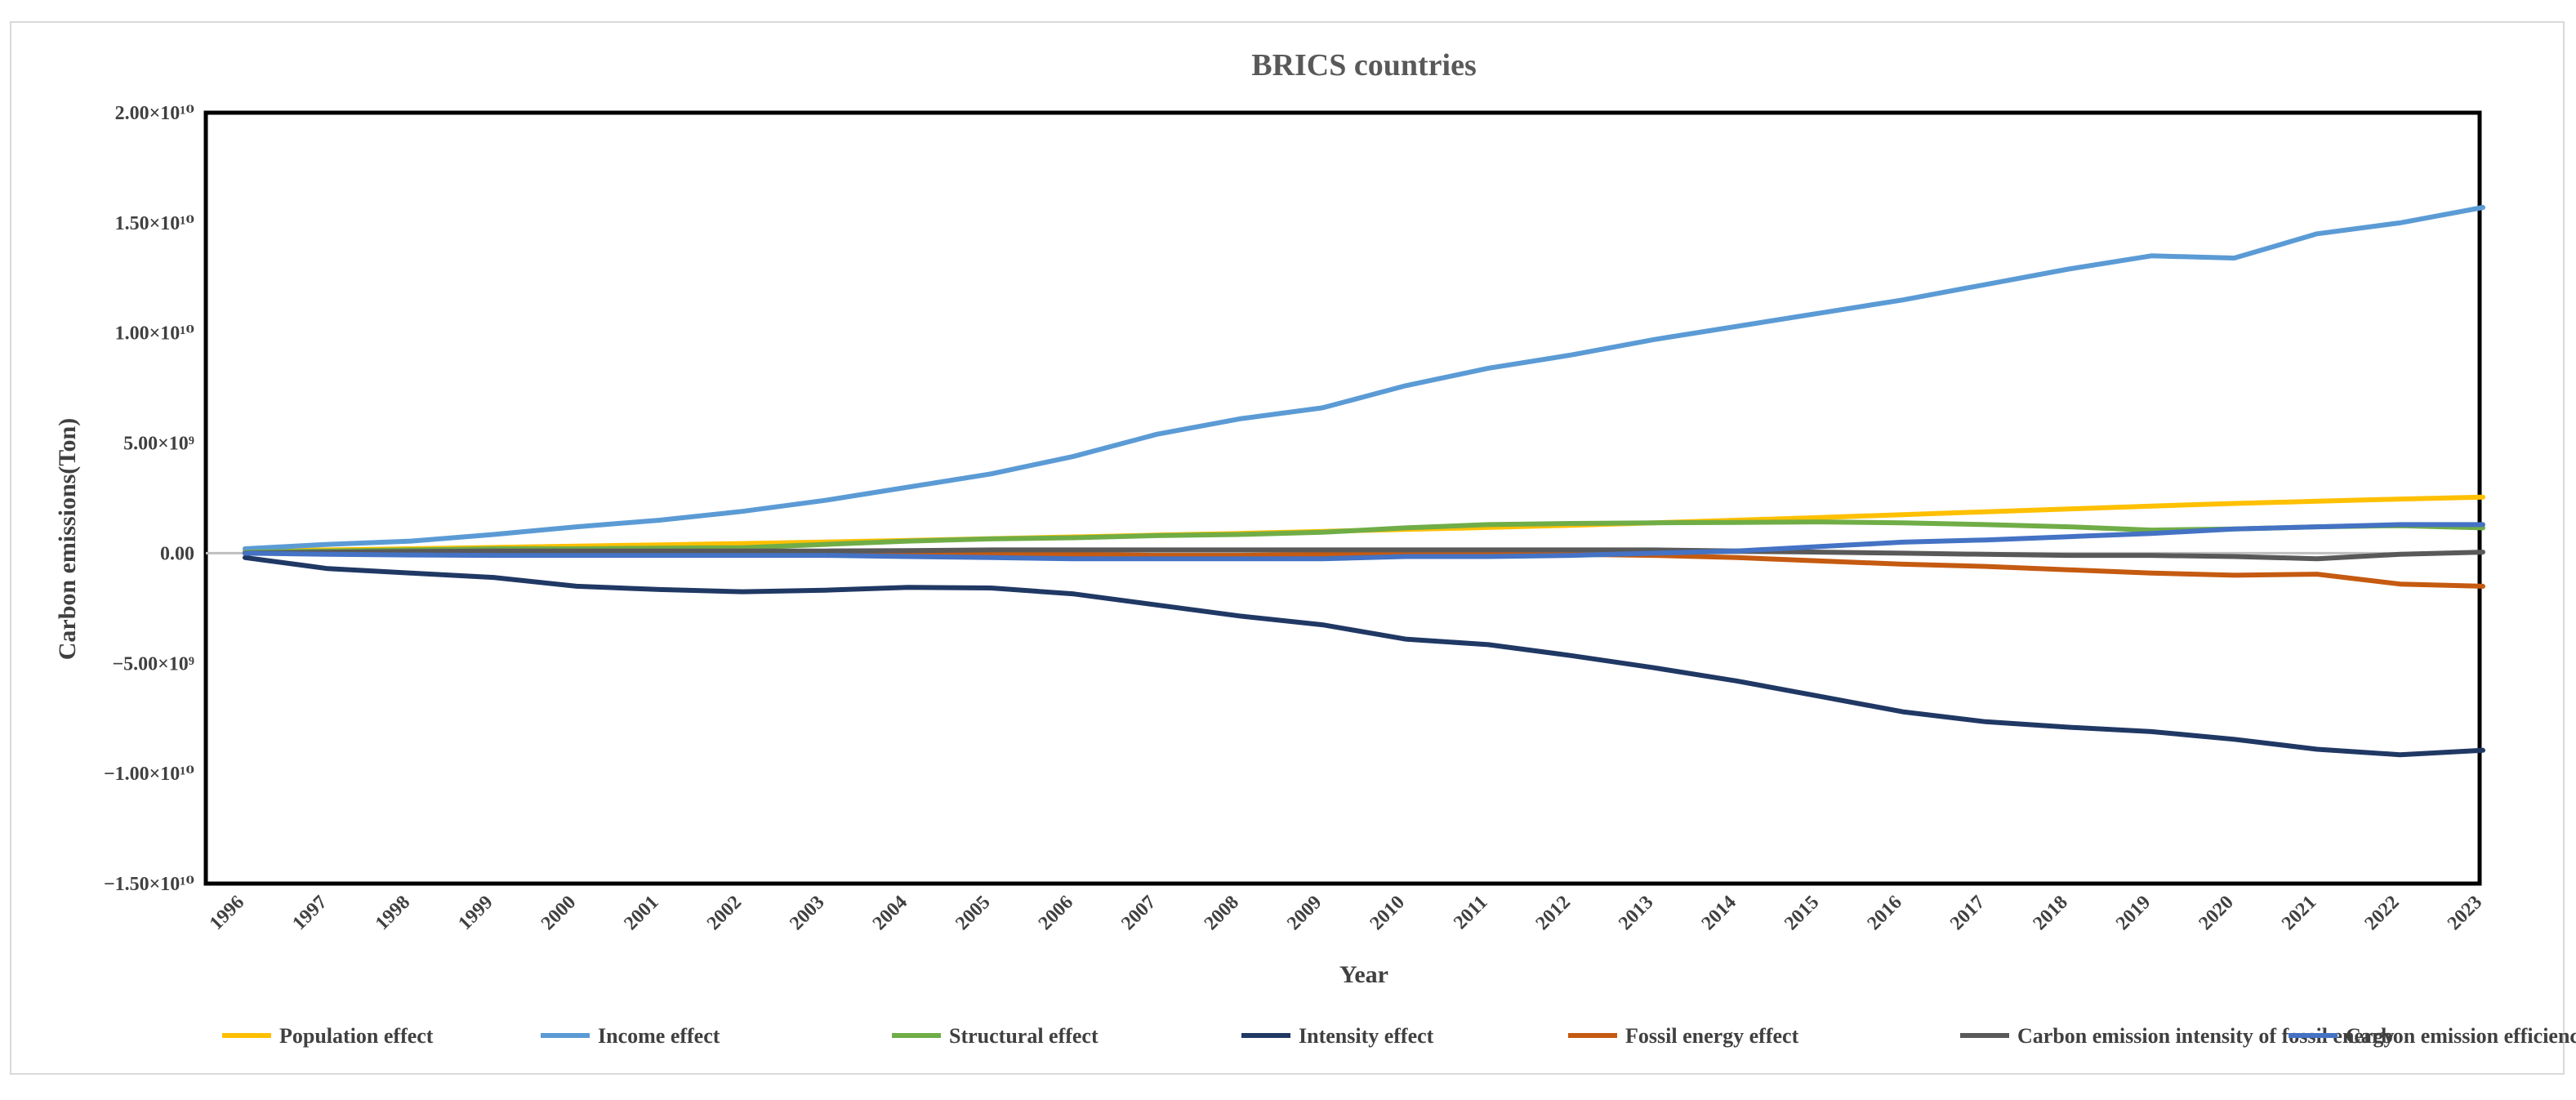  What do you see at coordinates (309, 913) in the screenshot?
I see `x-tick-label: 1997` at bounding box center [309, 913].